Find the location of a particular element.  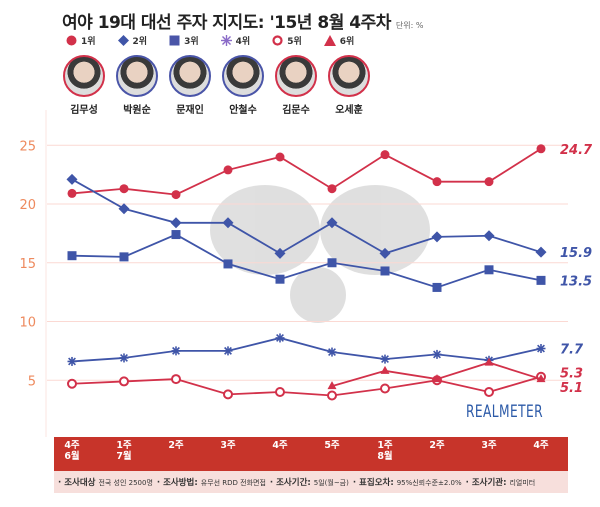

candidate-5: 김문수 is located at coordinates (296, 85).